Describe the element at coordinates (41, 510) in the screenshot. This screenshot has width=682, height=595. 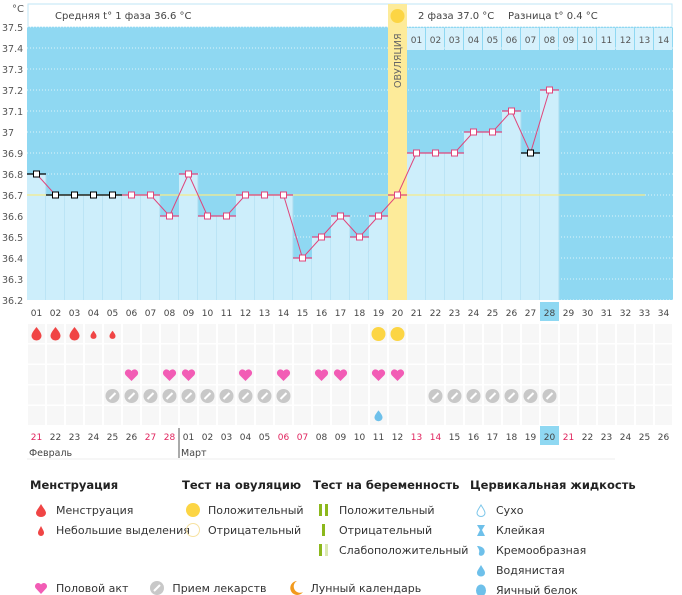
I see `drop-large-icon` at that location.